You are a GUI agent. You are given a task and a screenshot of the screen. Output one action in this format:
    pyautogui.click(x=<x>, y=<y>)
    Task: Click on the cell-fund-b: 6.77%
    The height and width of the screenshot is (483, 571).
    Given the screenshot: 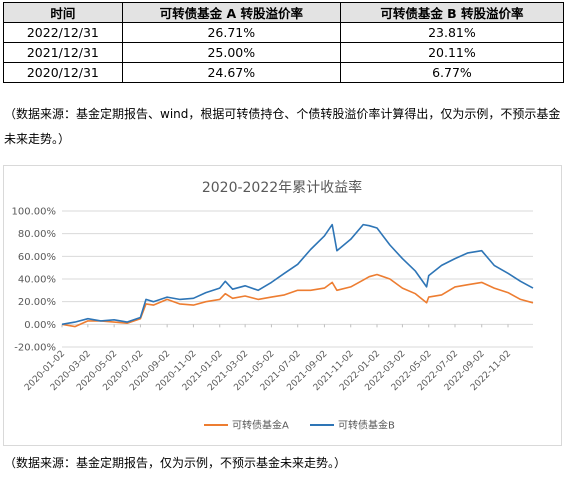 What is the action you would take?
    pyautogui.click(x=452, y=72)
    